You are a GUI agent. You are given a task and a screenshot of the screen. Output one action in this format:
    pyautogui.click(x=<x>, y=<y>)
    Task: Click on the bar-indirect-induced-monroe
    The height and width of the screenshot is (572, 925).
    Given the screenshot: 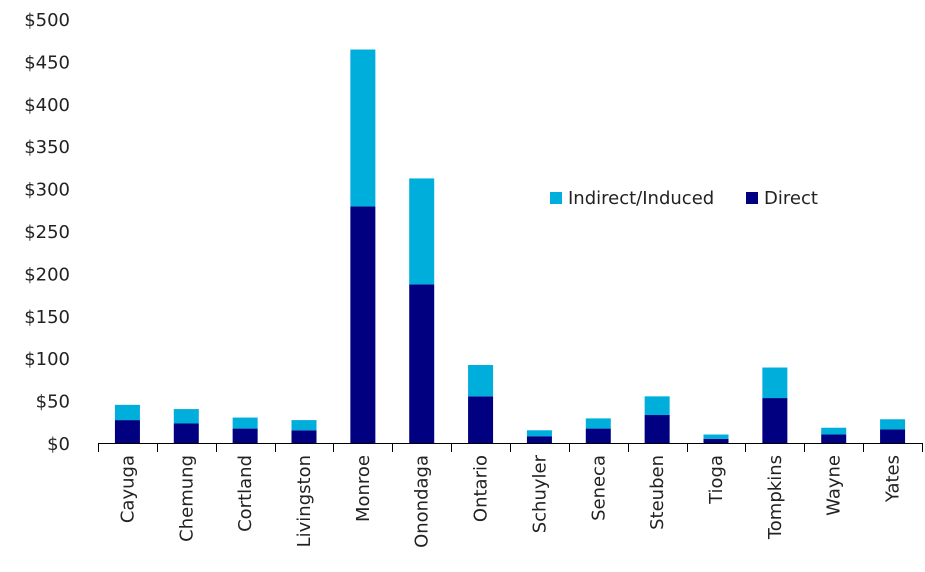 What is the action you would take?
    pyautogui.click(x=363, y=128)
    